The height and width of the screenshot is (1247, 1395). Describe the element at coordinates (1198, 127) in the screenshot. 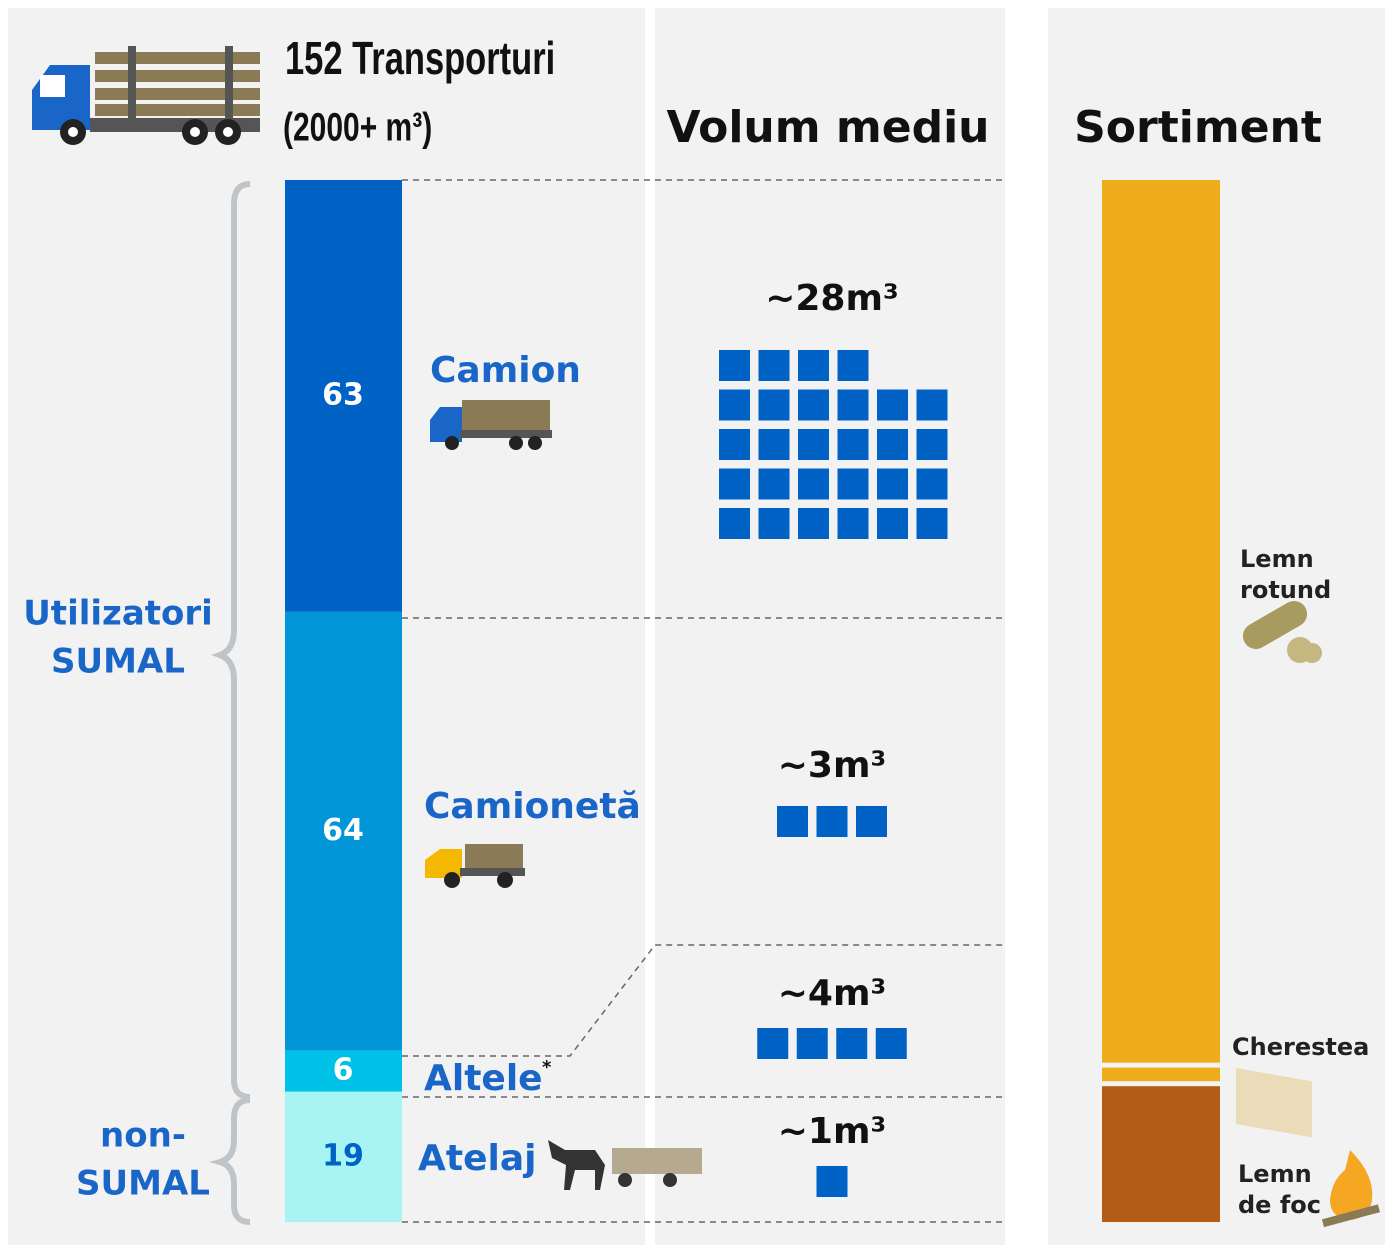

I see `sortiment-header: Sortiment` at that location.